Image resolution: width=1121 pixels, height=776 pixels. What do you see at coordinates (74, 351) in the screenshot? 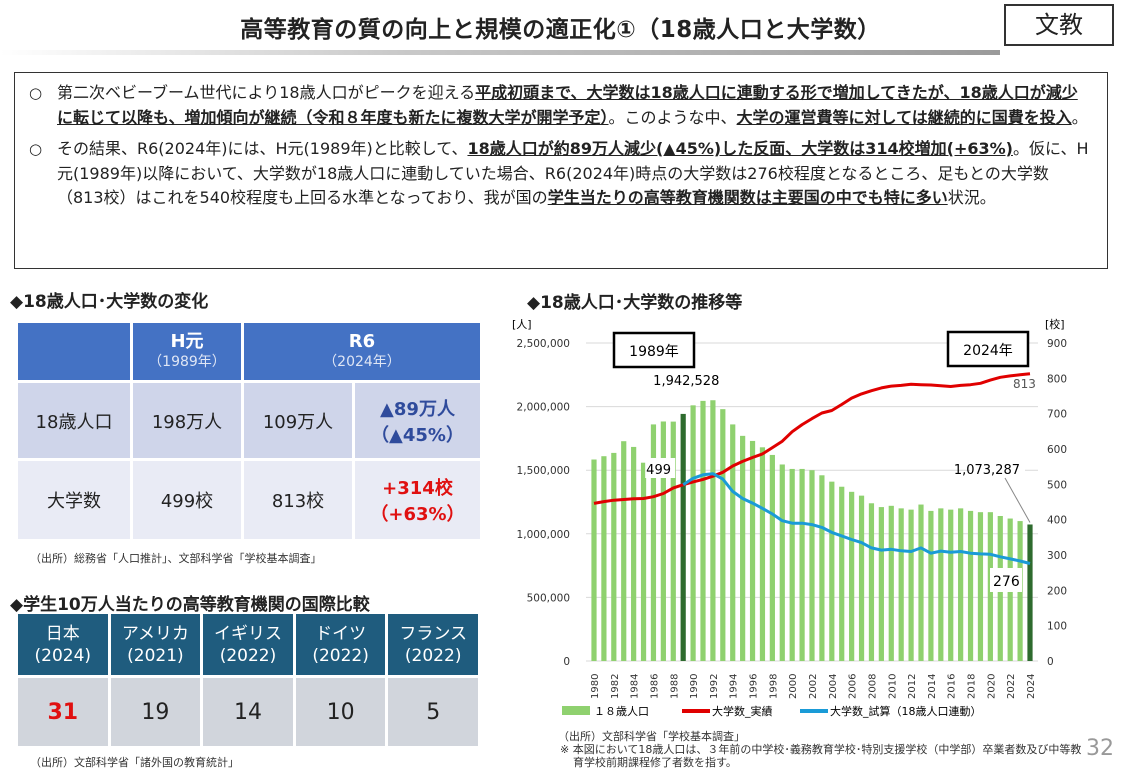
I see `header-blank` at bounding box center [74, 351].